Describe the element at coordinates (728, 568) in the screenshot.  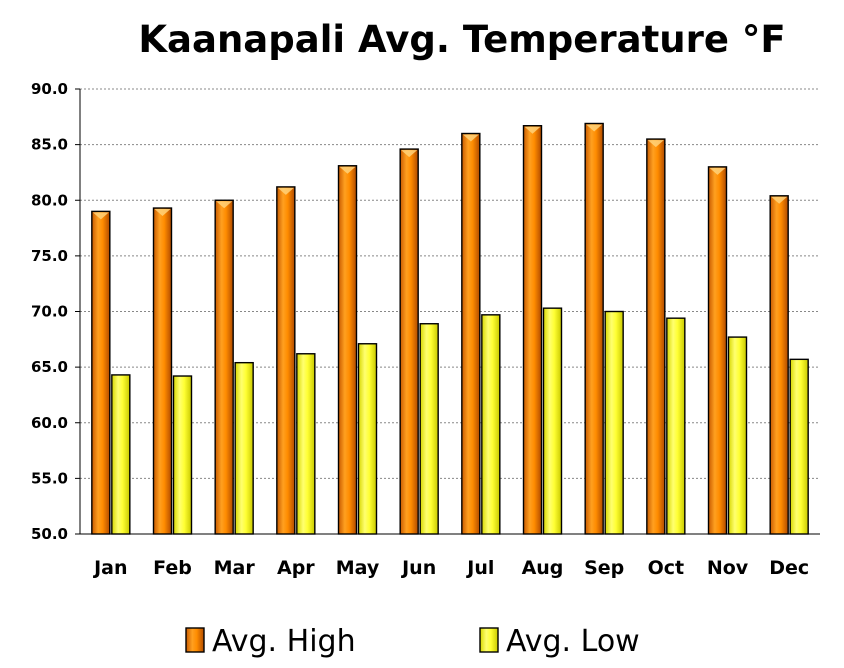
I see `x-tick-label: Nov` at that location.